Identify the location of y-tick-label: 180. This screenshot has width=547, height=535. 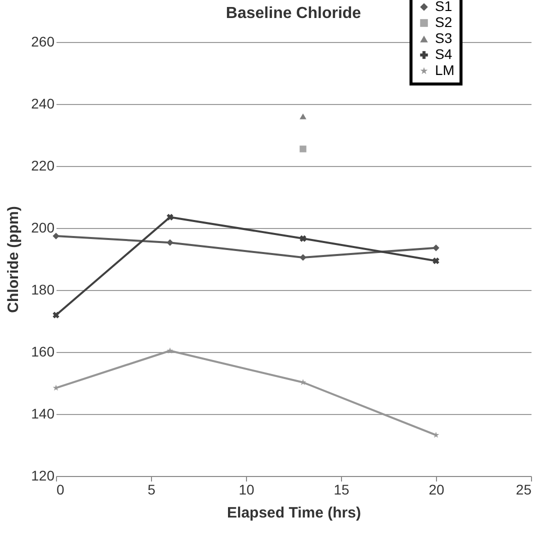
(43, 290).